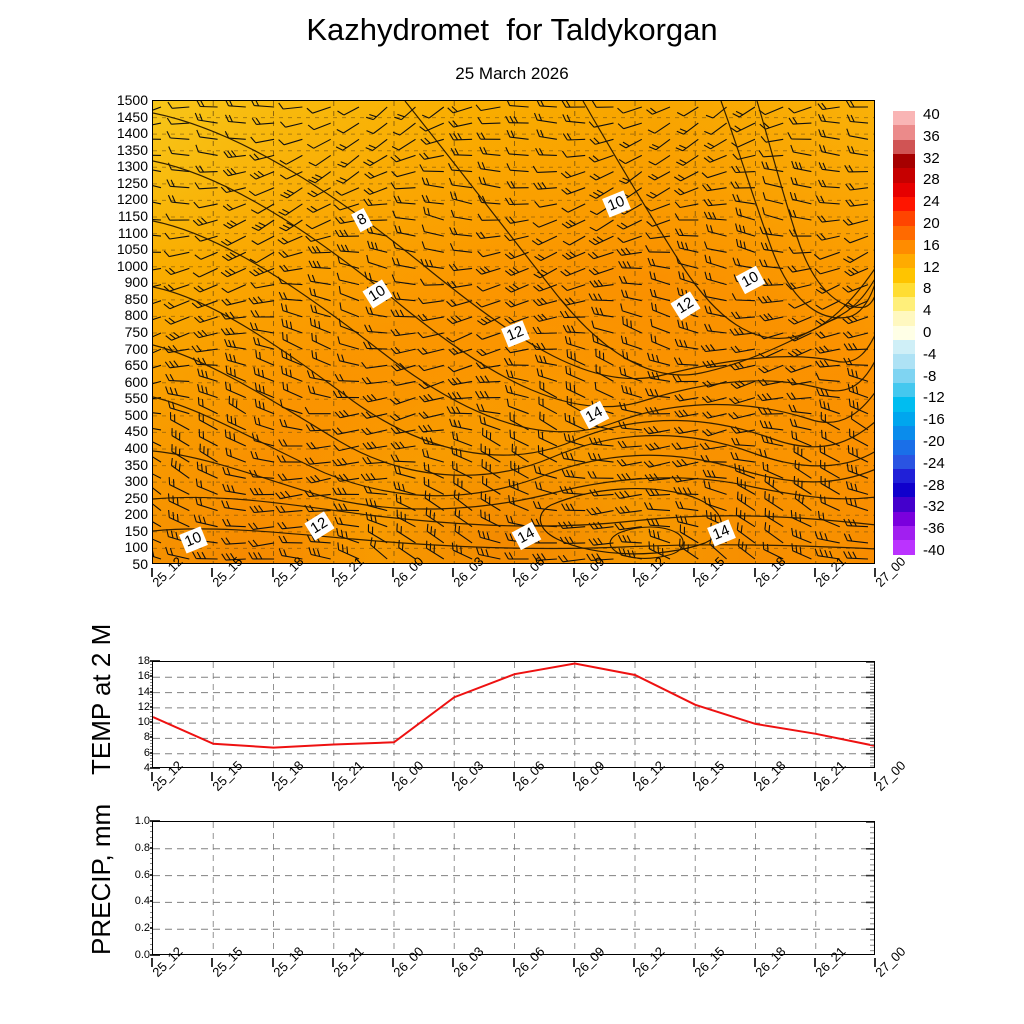 The width and height of the screenshot is (1024, 1024). What do you see at coordinates (931, 114) in the screenshot?
I see `colorbar-tick-label: 40` at bounding box center [931, 114].